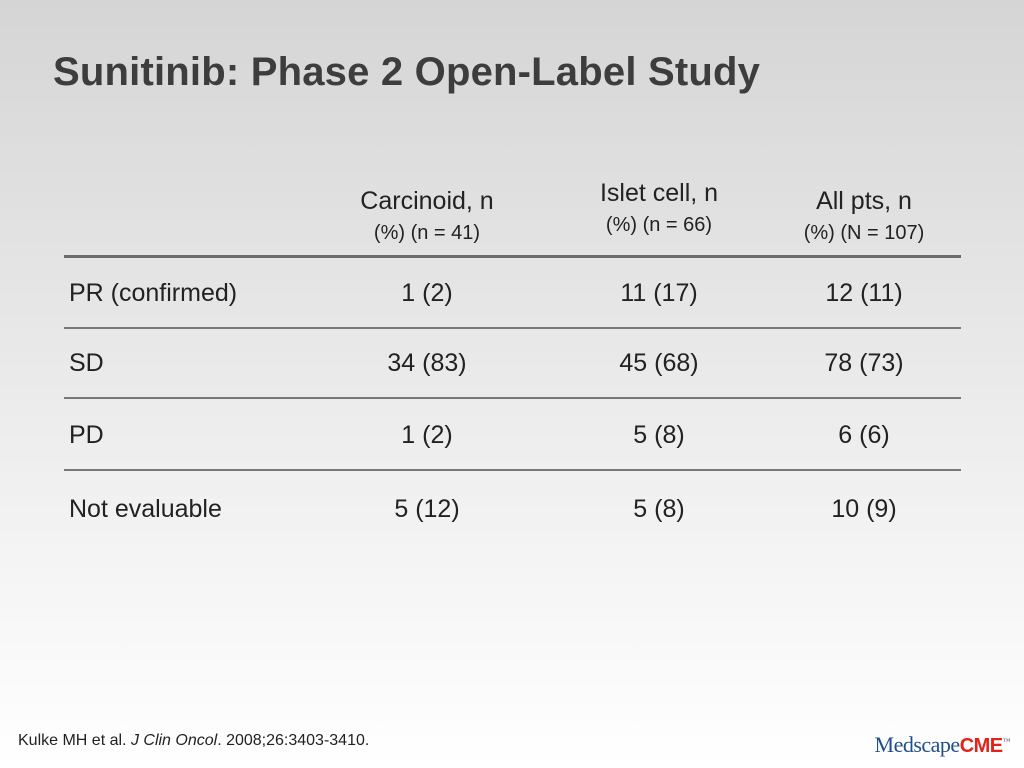 This screenshot has width=1024, height=768. Describe the element at coordinates (864, 201) in the screenshot. I see `column-header-main: All pts, n` at that location.